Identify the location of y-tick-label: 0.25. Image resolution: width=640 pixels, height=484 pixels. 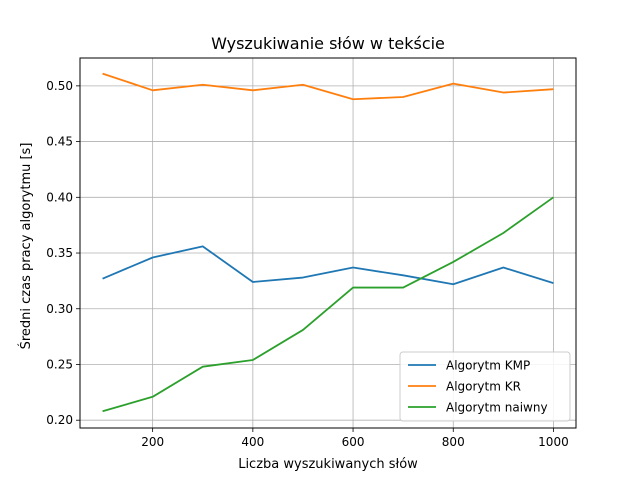
(59, 364).